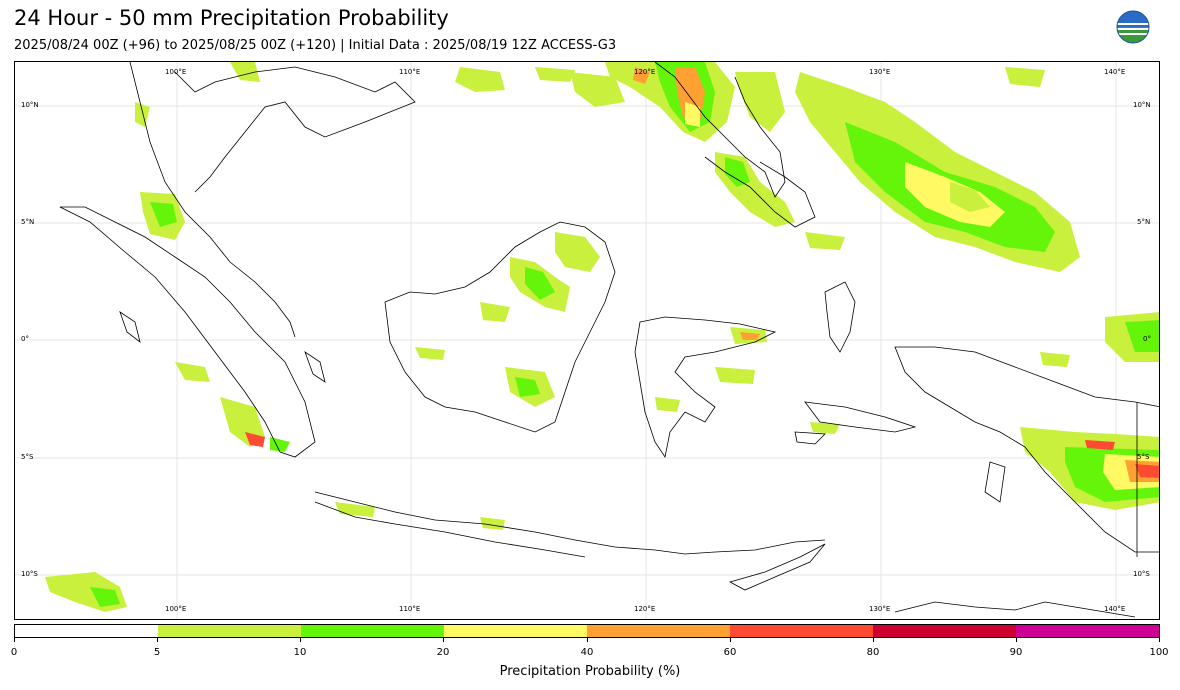  I want to click on lon-label-bottom-130: 130°E, so click(880, 609).